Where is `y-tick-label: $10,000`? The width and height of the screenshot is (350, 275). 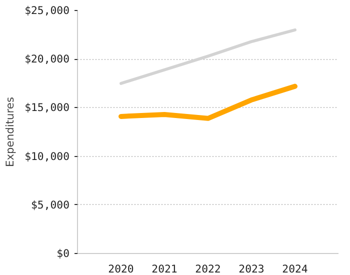 y-tick-label: $10,000 is located at coordinates (47, 156).